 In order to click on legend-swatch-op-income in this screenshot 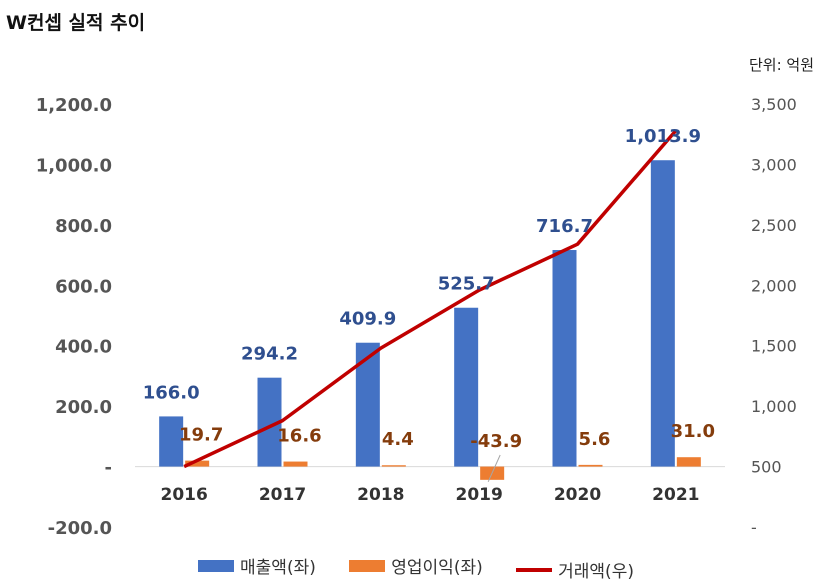, I will do `click(367, 565)`.